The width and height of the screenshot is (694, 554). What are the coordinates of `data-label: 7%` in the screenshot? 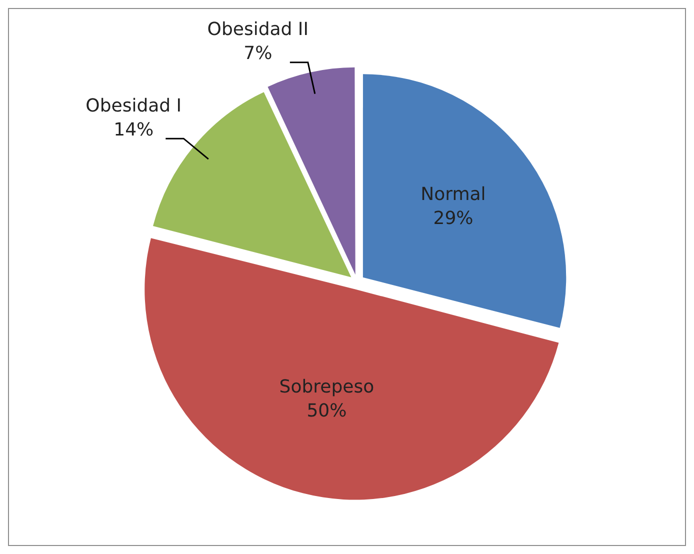 It's located at (258, 53).